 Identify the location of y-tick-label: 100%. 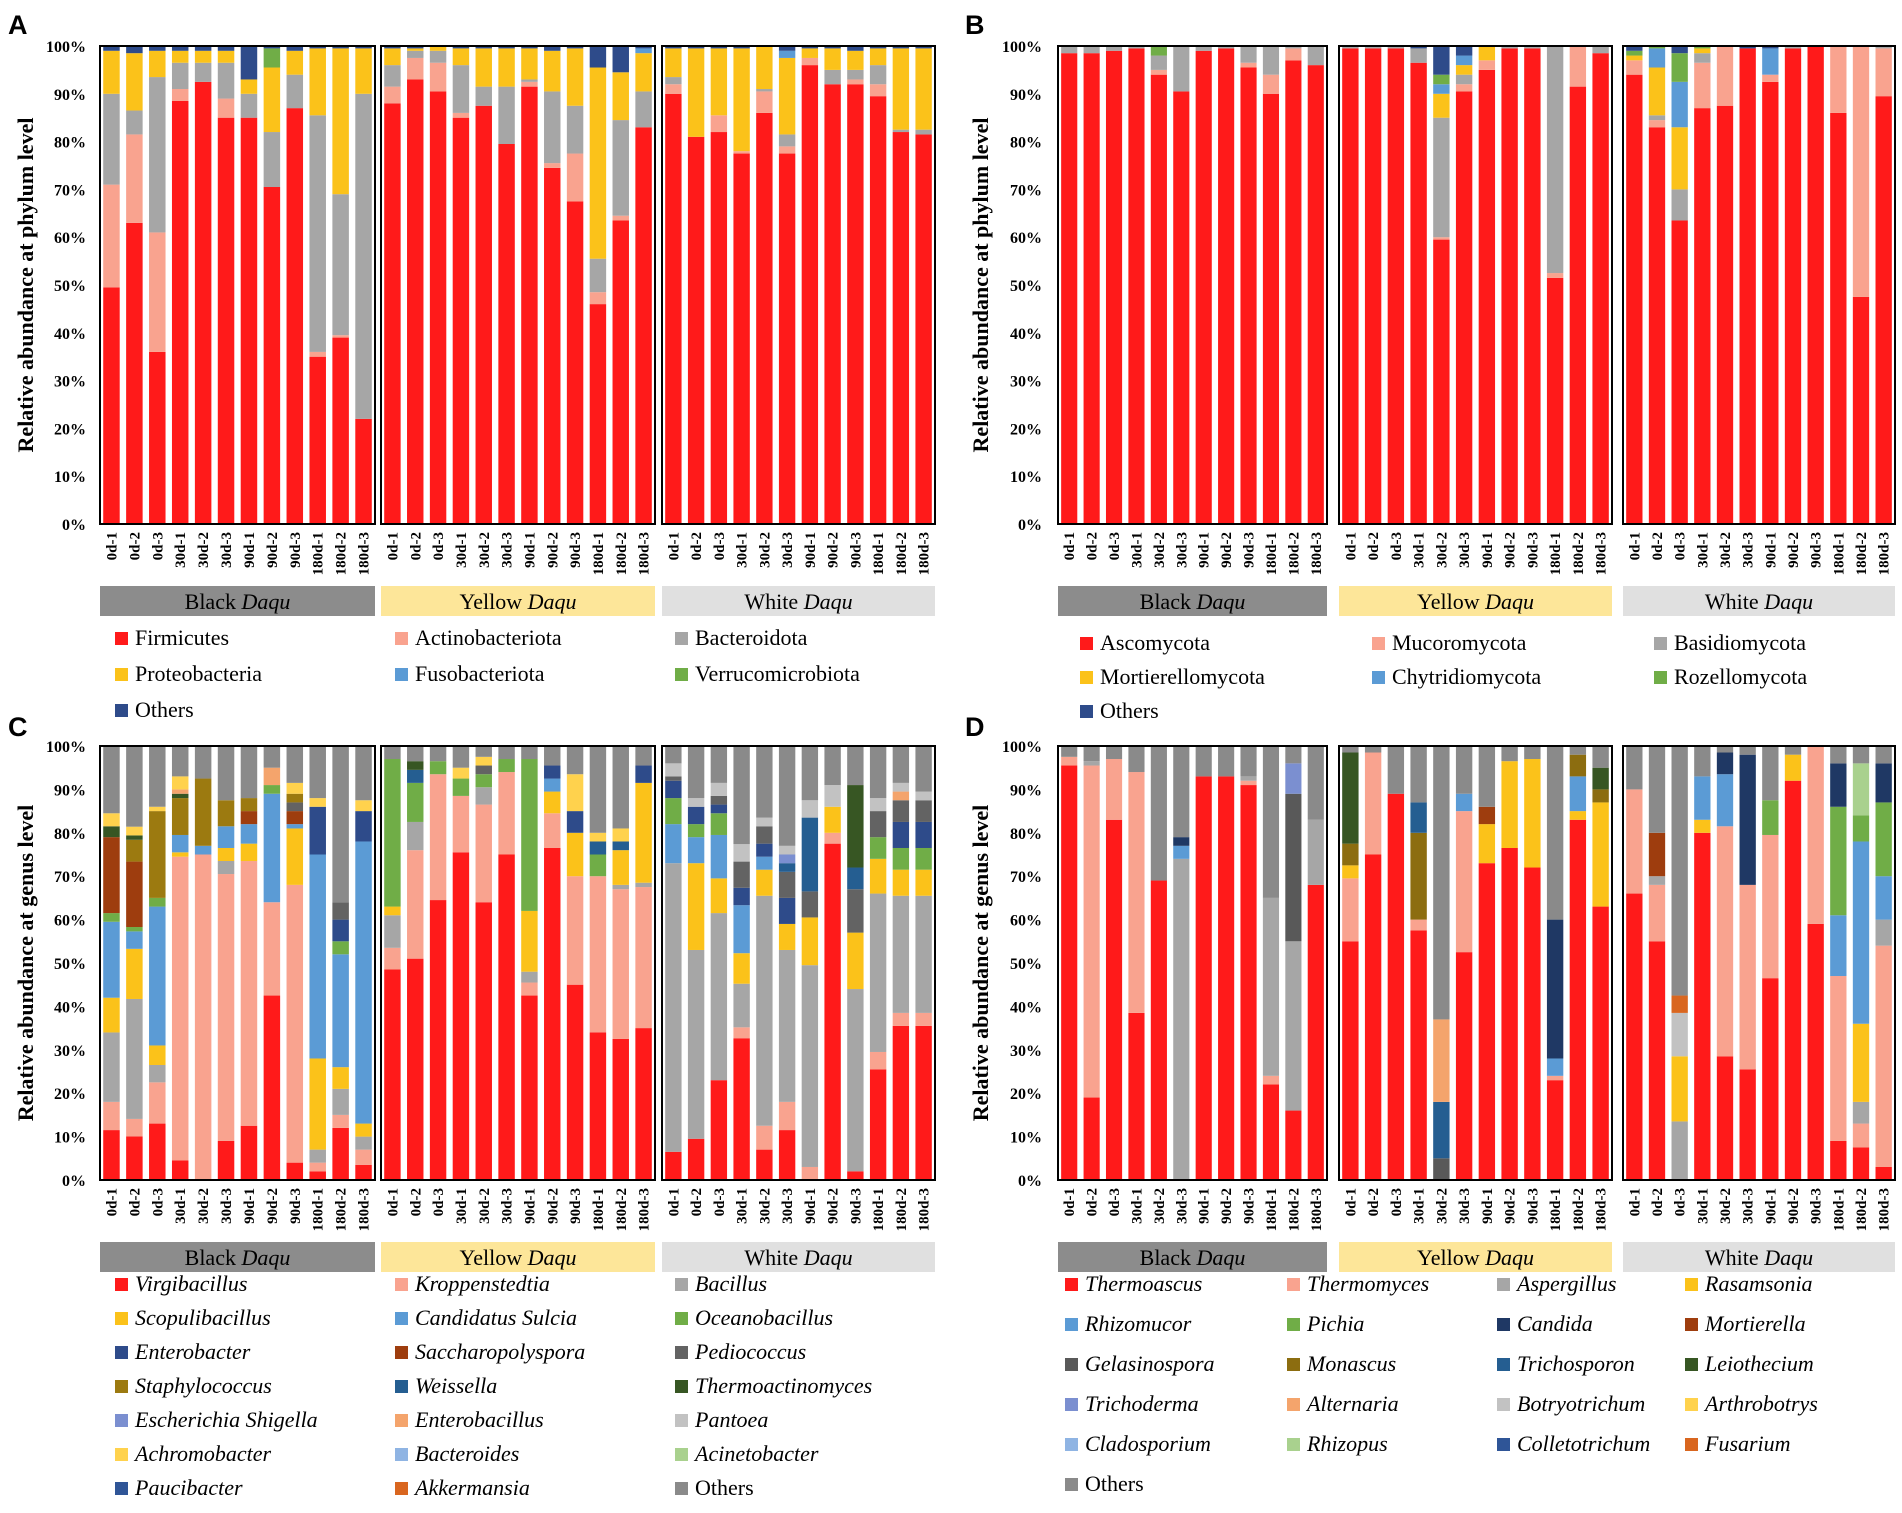
(1022, 47).